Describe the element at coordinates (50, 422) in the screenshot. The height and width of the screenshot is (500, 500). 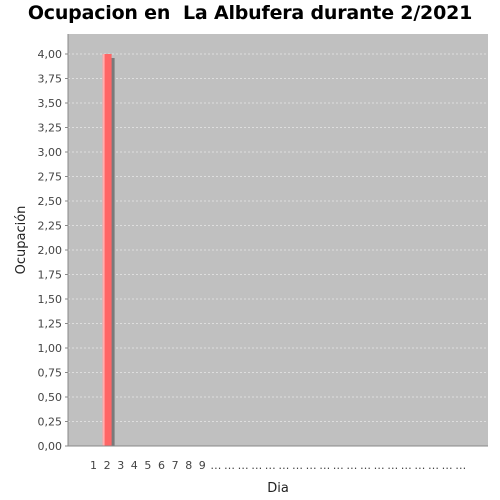
I see `y-tick-label: 0,25` at that location.